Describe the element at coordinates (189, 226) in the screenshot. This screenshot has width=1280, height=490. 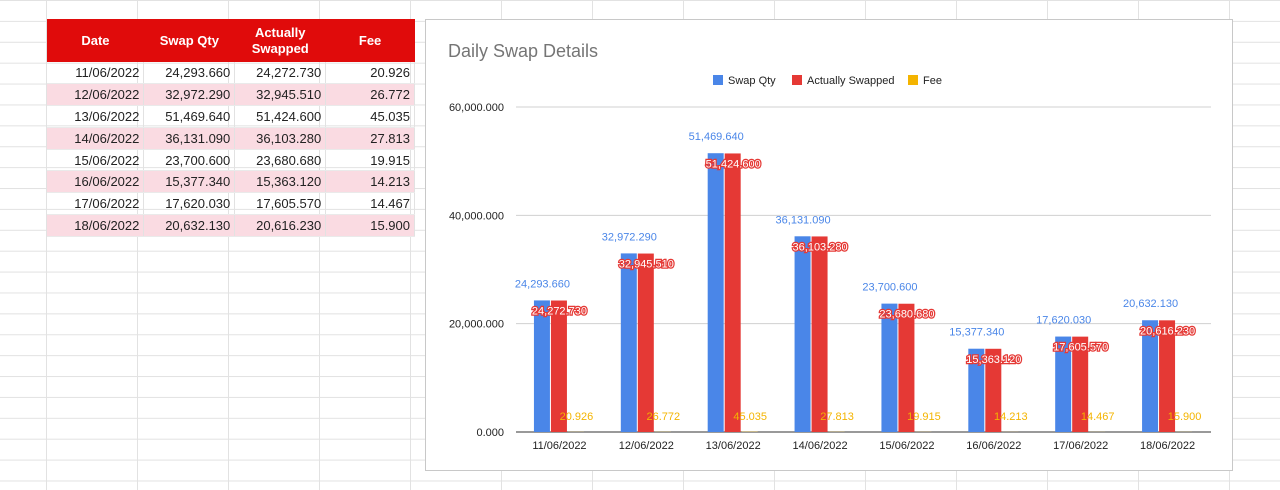
I see `cell-swap-qty: 20,632.130` at that location.